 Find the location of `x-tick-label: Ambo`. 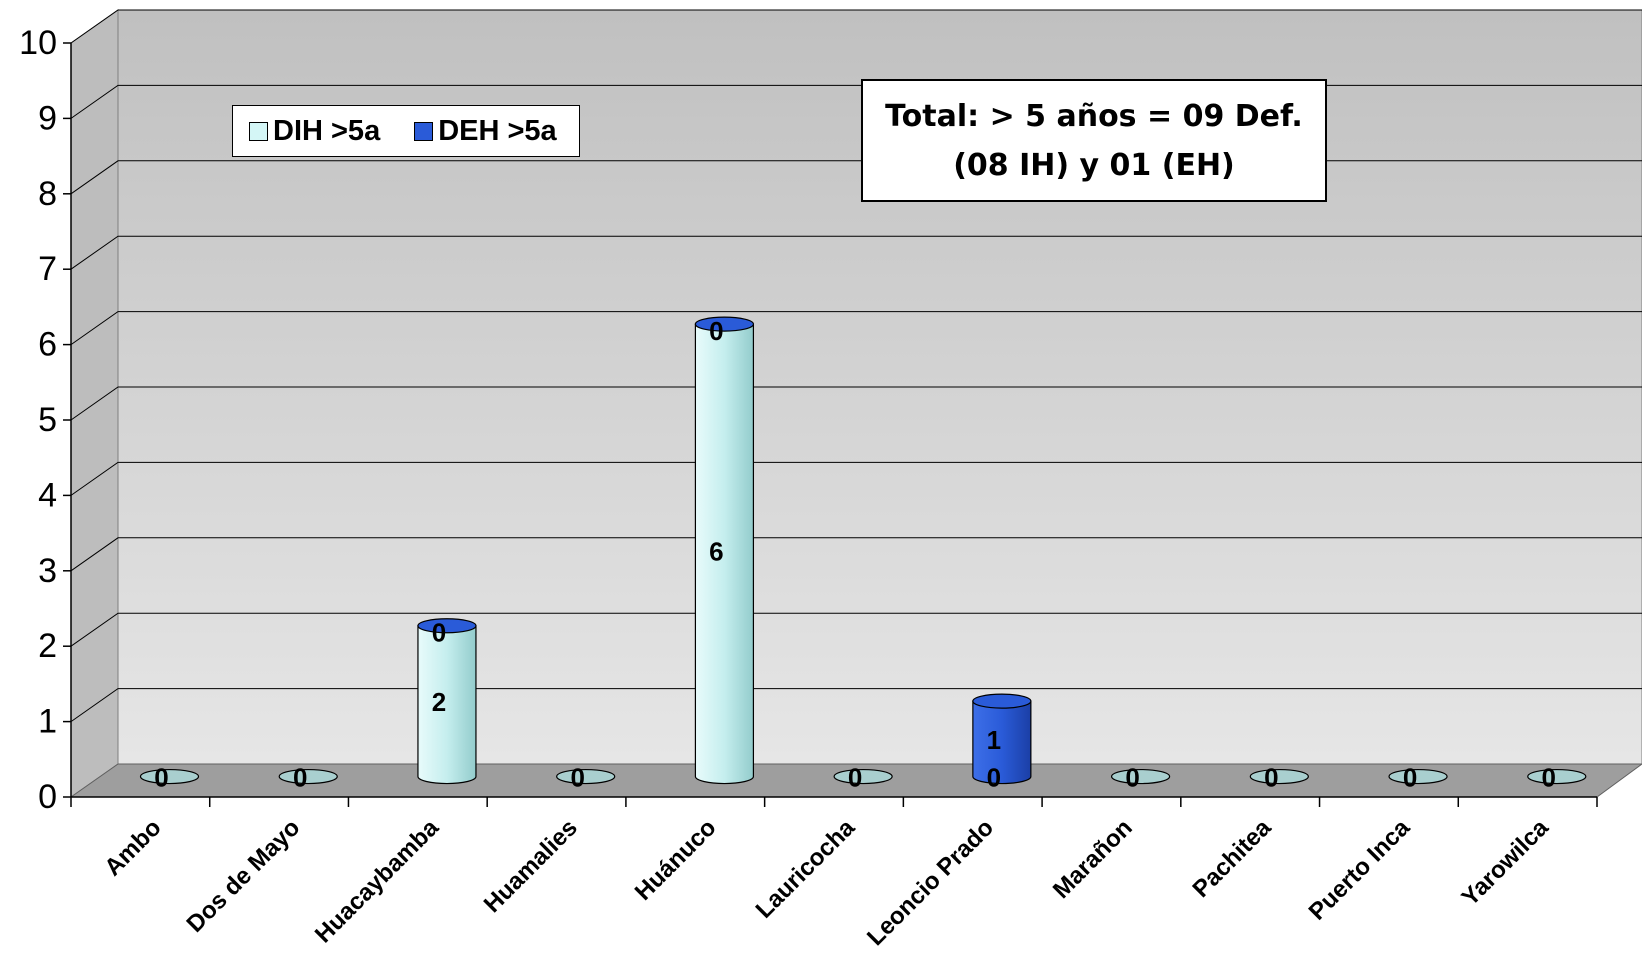

x-tick-label: Ambo is located at coordinates (132, 847).